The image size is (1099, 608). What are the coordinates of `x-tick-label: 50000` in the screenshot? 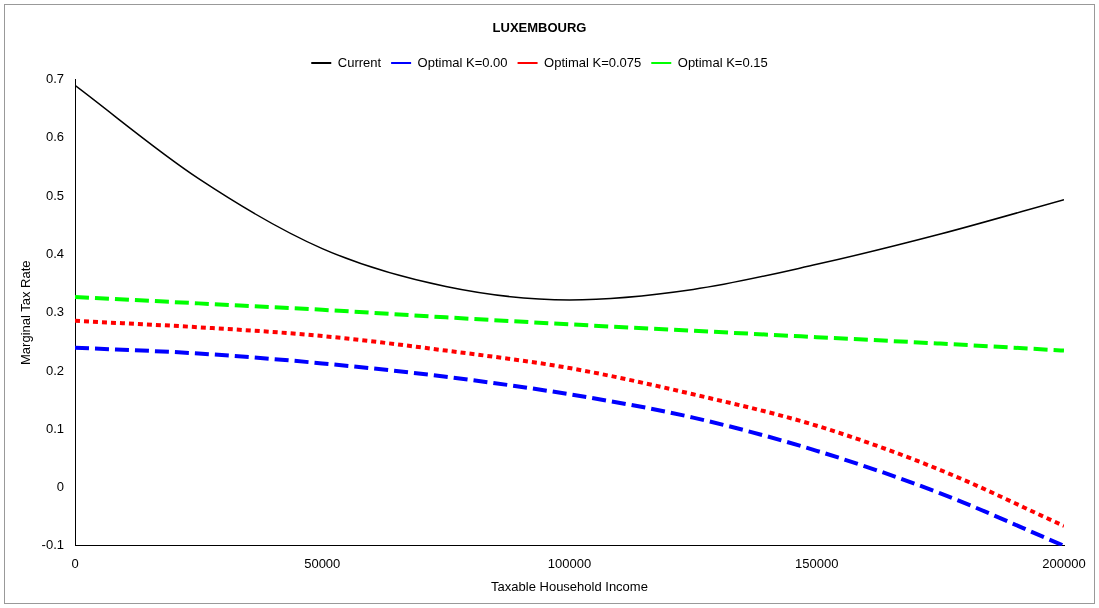 It's located at (322, 564).